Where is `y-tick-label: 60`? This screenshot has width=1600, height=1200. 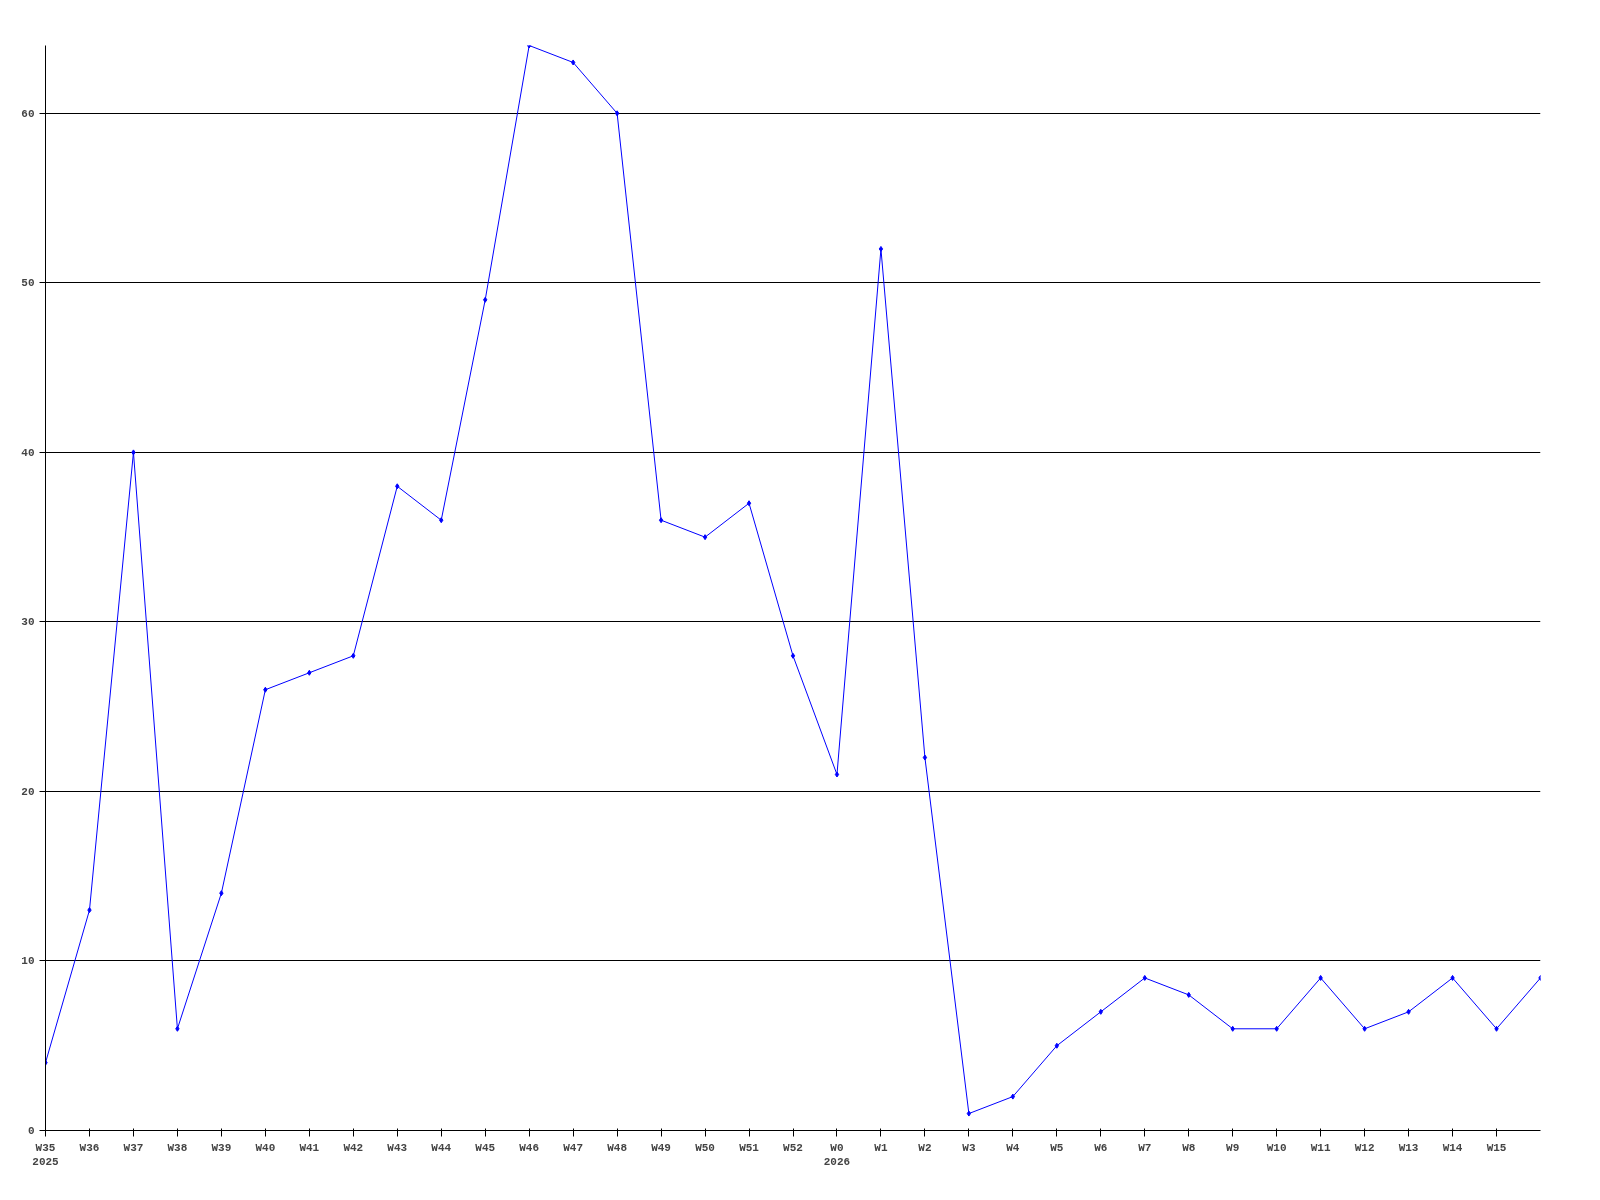 y-tick-label: 60 is located at coordinates (28, 113).